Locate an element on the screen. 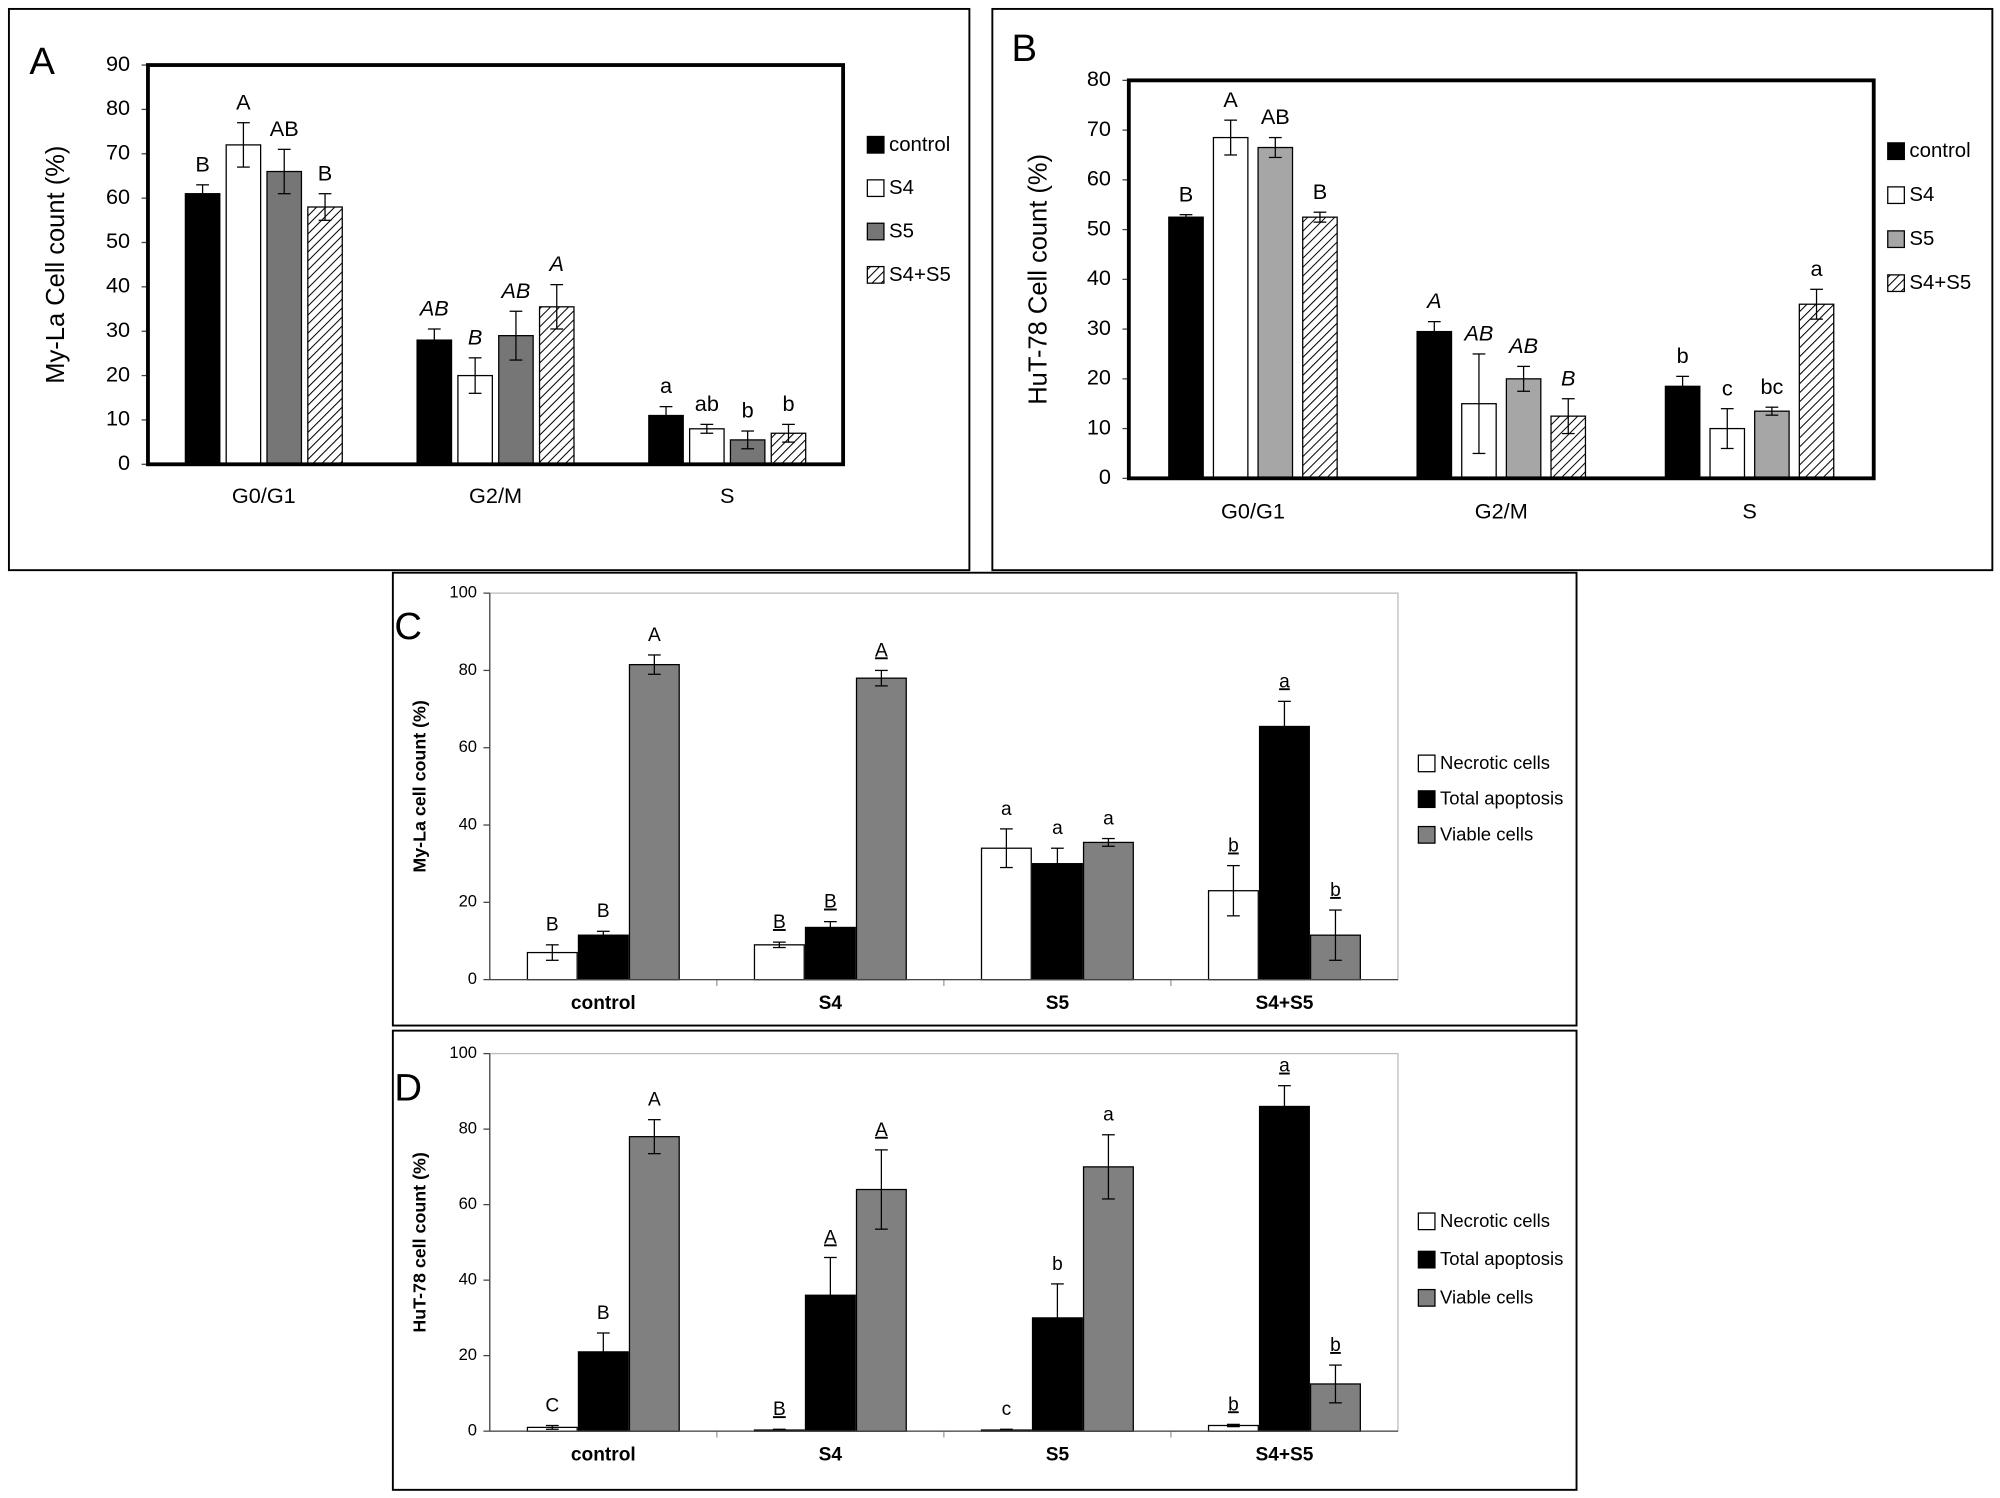  x-tick-label: G0/G1 is located at coordinates (264, 495).